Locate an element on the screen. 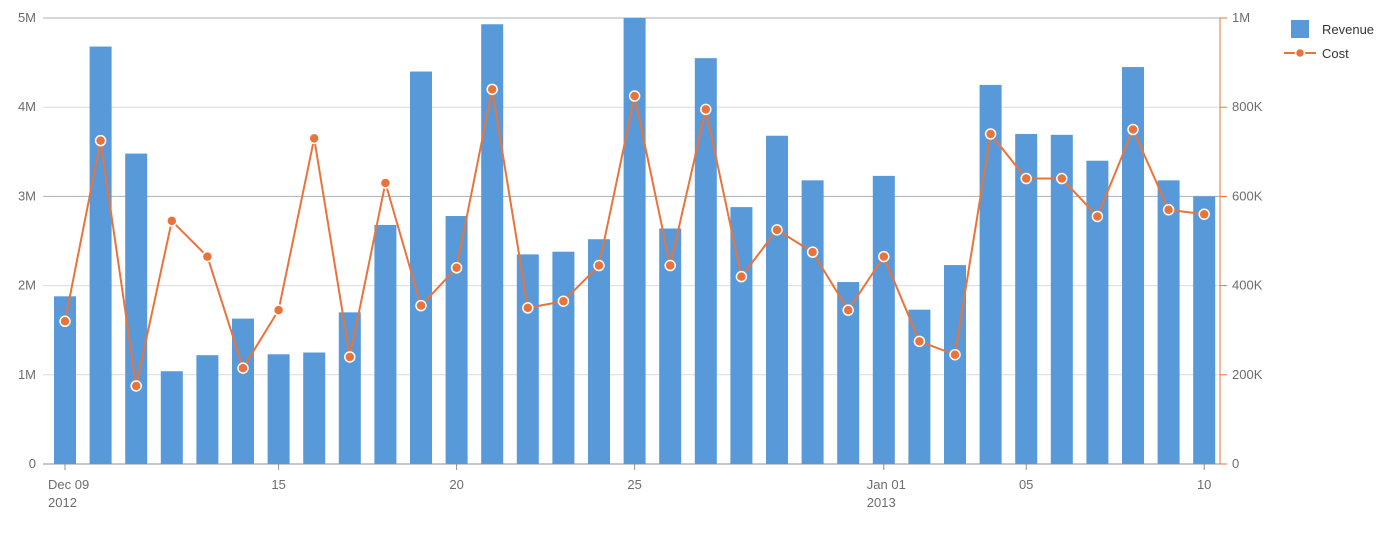  legend-item-revenue: Revenue is located at coordinates (1332, 29).